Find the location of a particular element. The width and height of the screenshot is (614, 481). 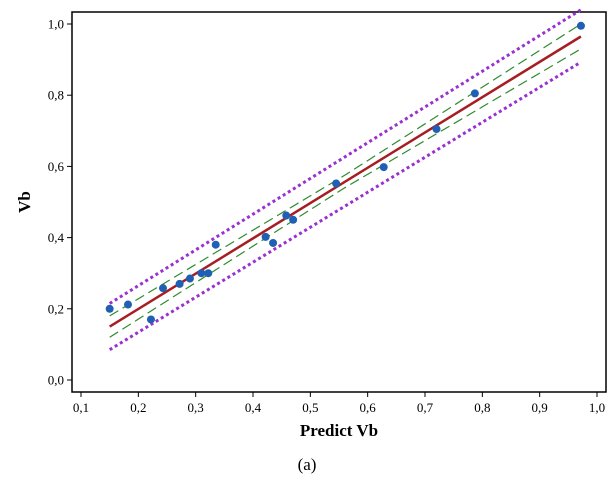

y-axis-ticks: 0,0 0,2 0,4 0,6 0,8 1,0 is located at coordinates (60, 202).